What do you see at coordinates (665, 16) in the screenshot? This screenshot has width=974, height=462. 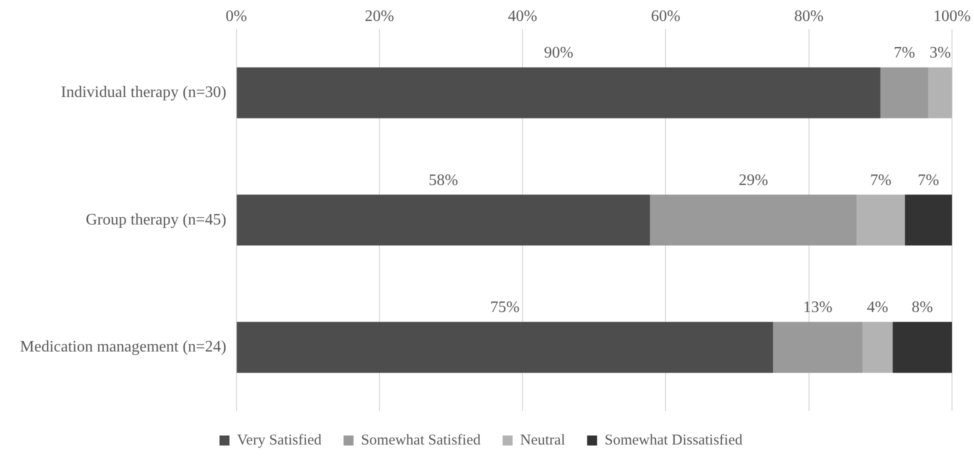 I see `x-tick-label: 60%` at bounding box center [665, 16].